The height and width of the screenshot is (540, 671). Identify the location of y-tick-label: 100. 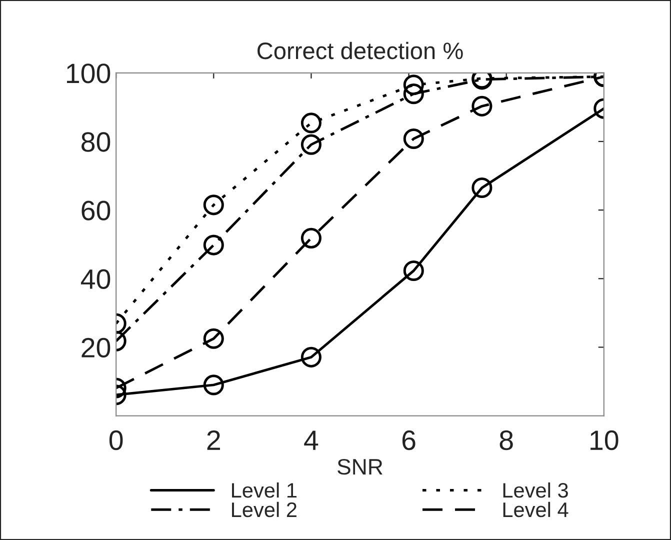
(88, 74).